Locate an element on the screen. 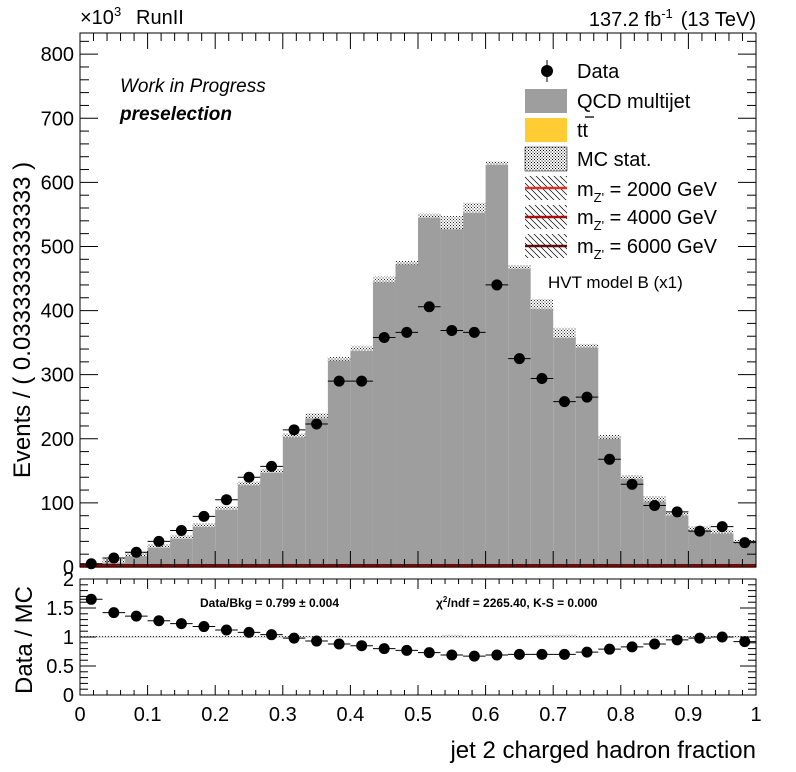 Image resolution: width=796 pixels, height=772 pixels. x-tick-label: 0.6 is located at coordinates (486, 715).